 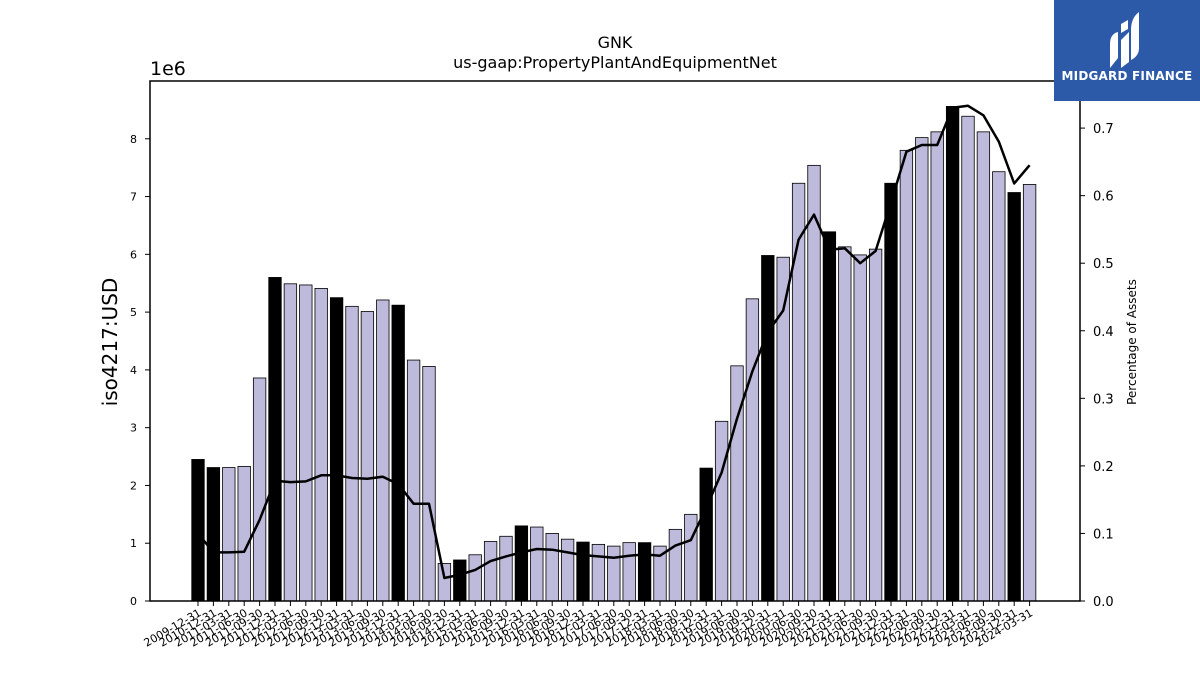 I want to click on brand-logo: MIDGARD FINANCE, so click(x=1127, y=50).